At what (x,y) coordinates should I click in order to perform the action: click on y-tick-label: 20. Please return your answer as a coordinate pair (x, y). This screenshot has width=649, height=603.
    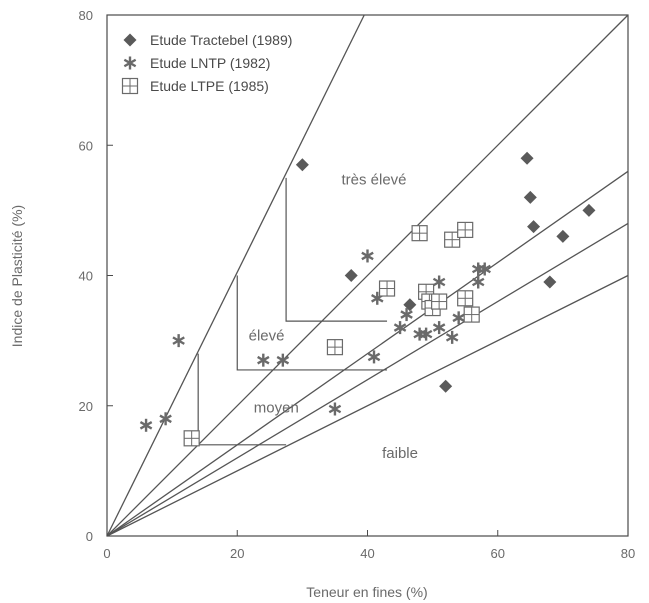
    Looking at the image, I should click on (86, 406).